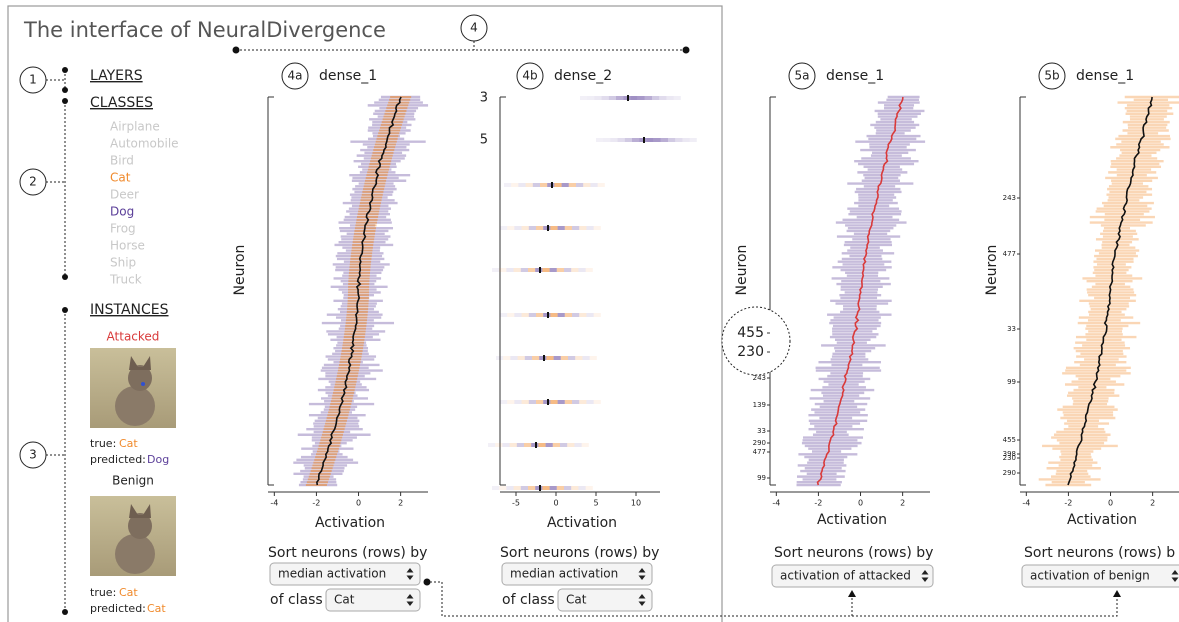 Image resolution: width=1179 pixels, height=622 pixels. Describe the element at coordinates (135, 127) in the screenshot. I see `class-item: Airplane` at that location.